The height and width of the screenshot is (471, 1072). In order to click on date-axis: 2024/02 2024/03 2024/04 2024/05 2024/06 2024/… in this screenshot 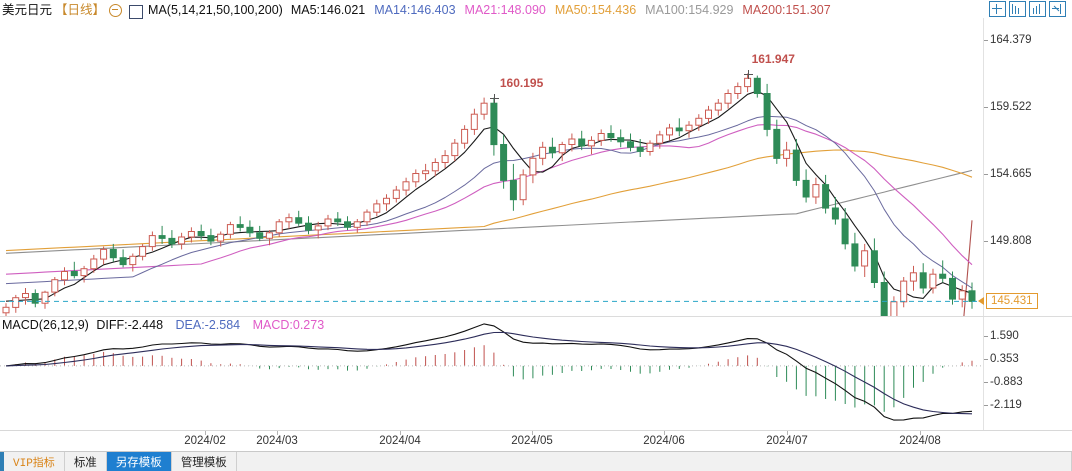, I will do `click(536, 440)`.